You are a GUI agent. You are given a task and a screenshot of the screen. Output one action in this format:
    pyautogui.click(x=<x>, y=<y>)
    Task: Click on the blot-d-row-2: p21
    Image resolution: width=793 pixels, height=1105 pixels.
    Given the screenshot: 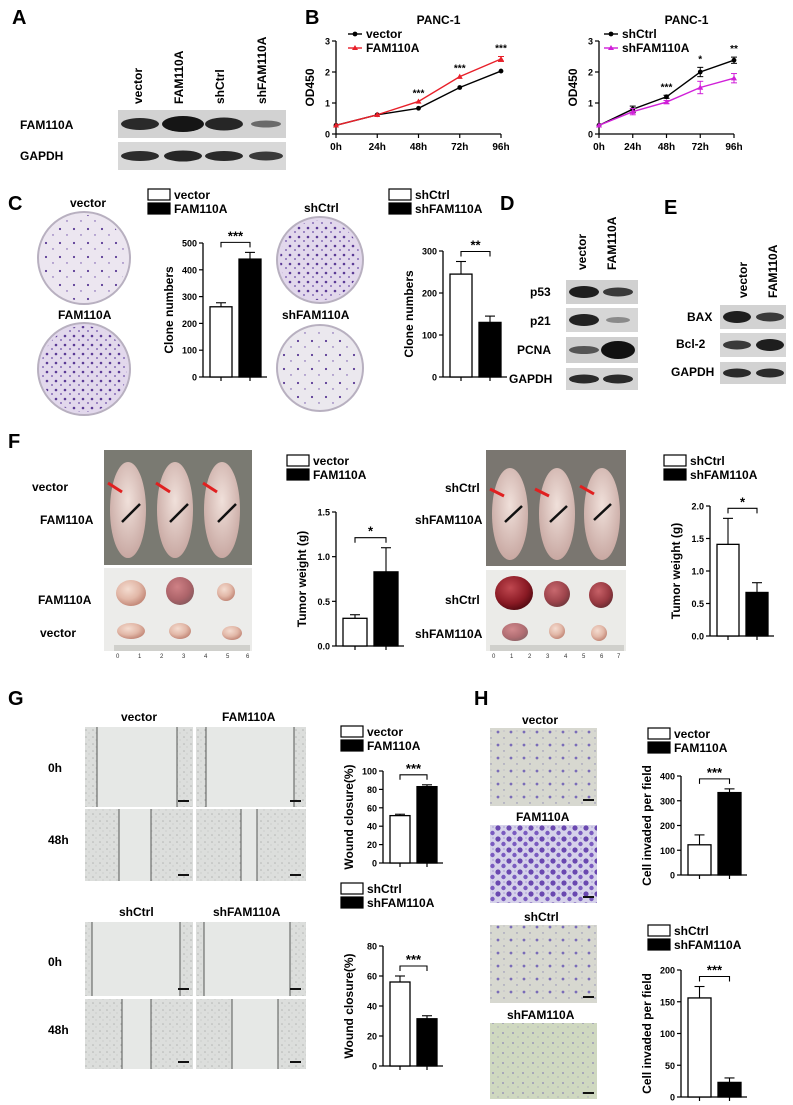 What is the action you would take?
    pyautogui.click(x=540, y=321)
    